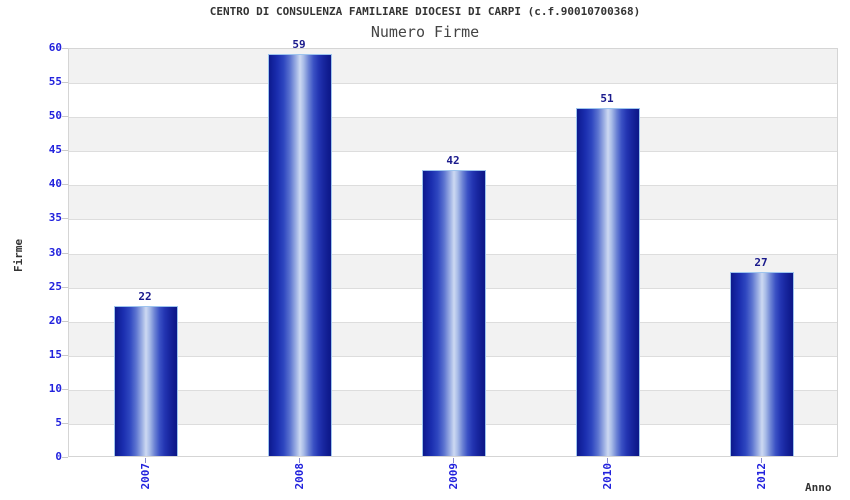  Describe the element at coordinates (55, 252) in the screenshot. I see `y-tick-label: 30` at that location.